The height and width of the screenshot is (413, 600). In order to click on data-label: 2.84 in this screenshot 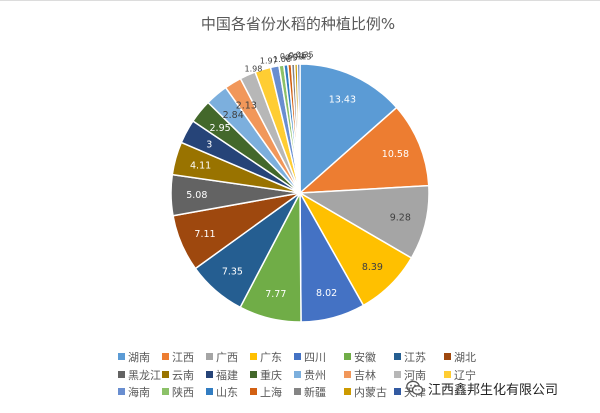, I will do `click(233, 115)`.